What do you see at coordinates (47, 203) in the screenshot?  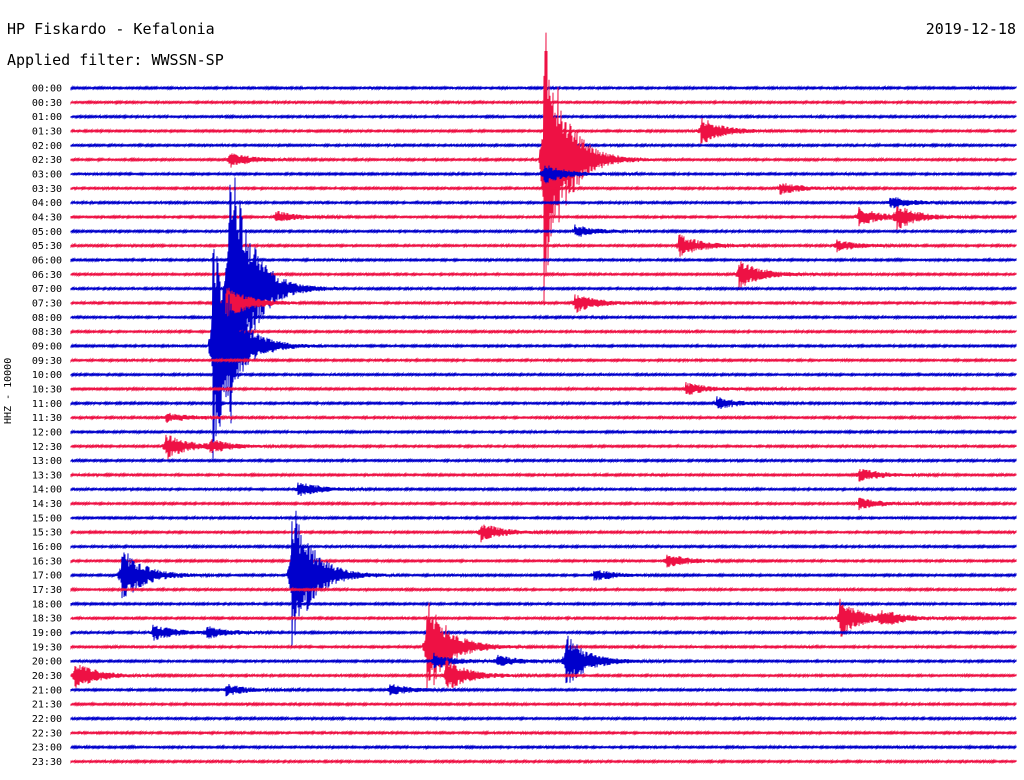 I see `time-label: 04:00` at bounding box center [47, 203].